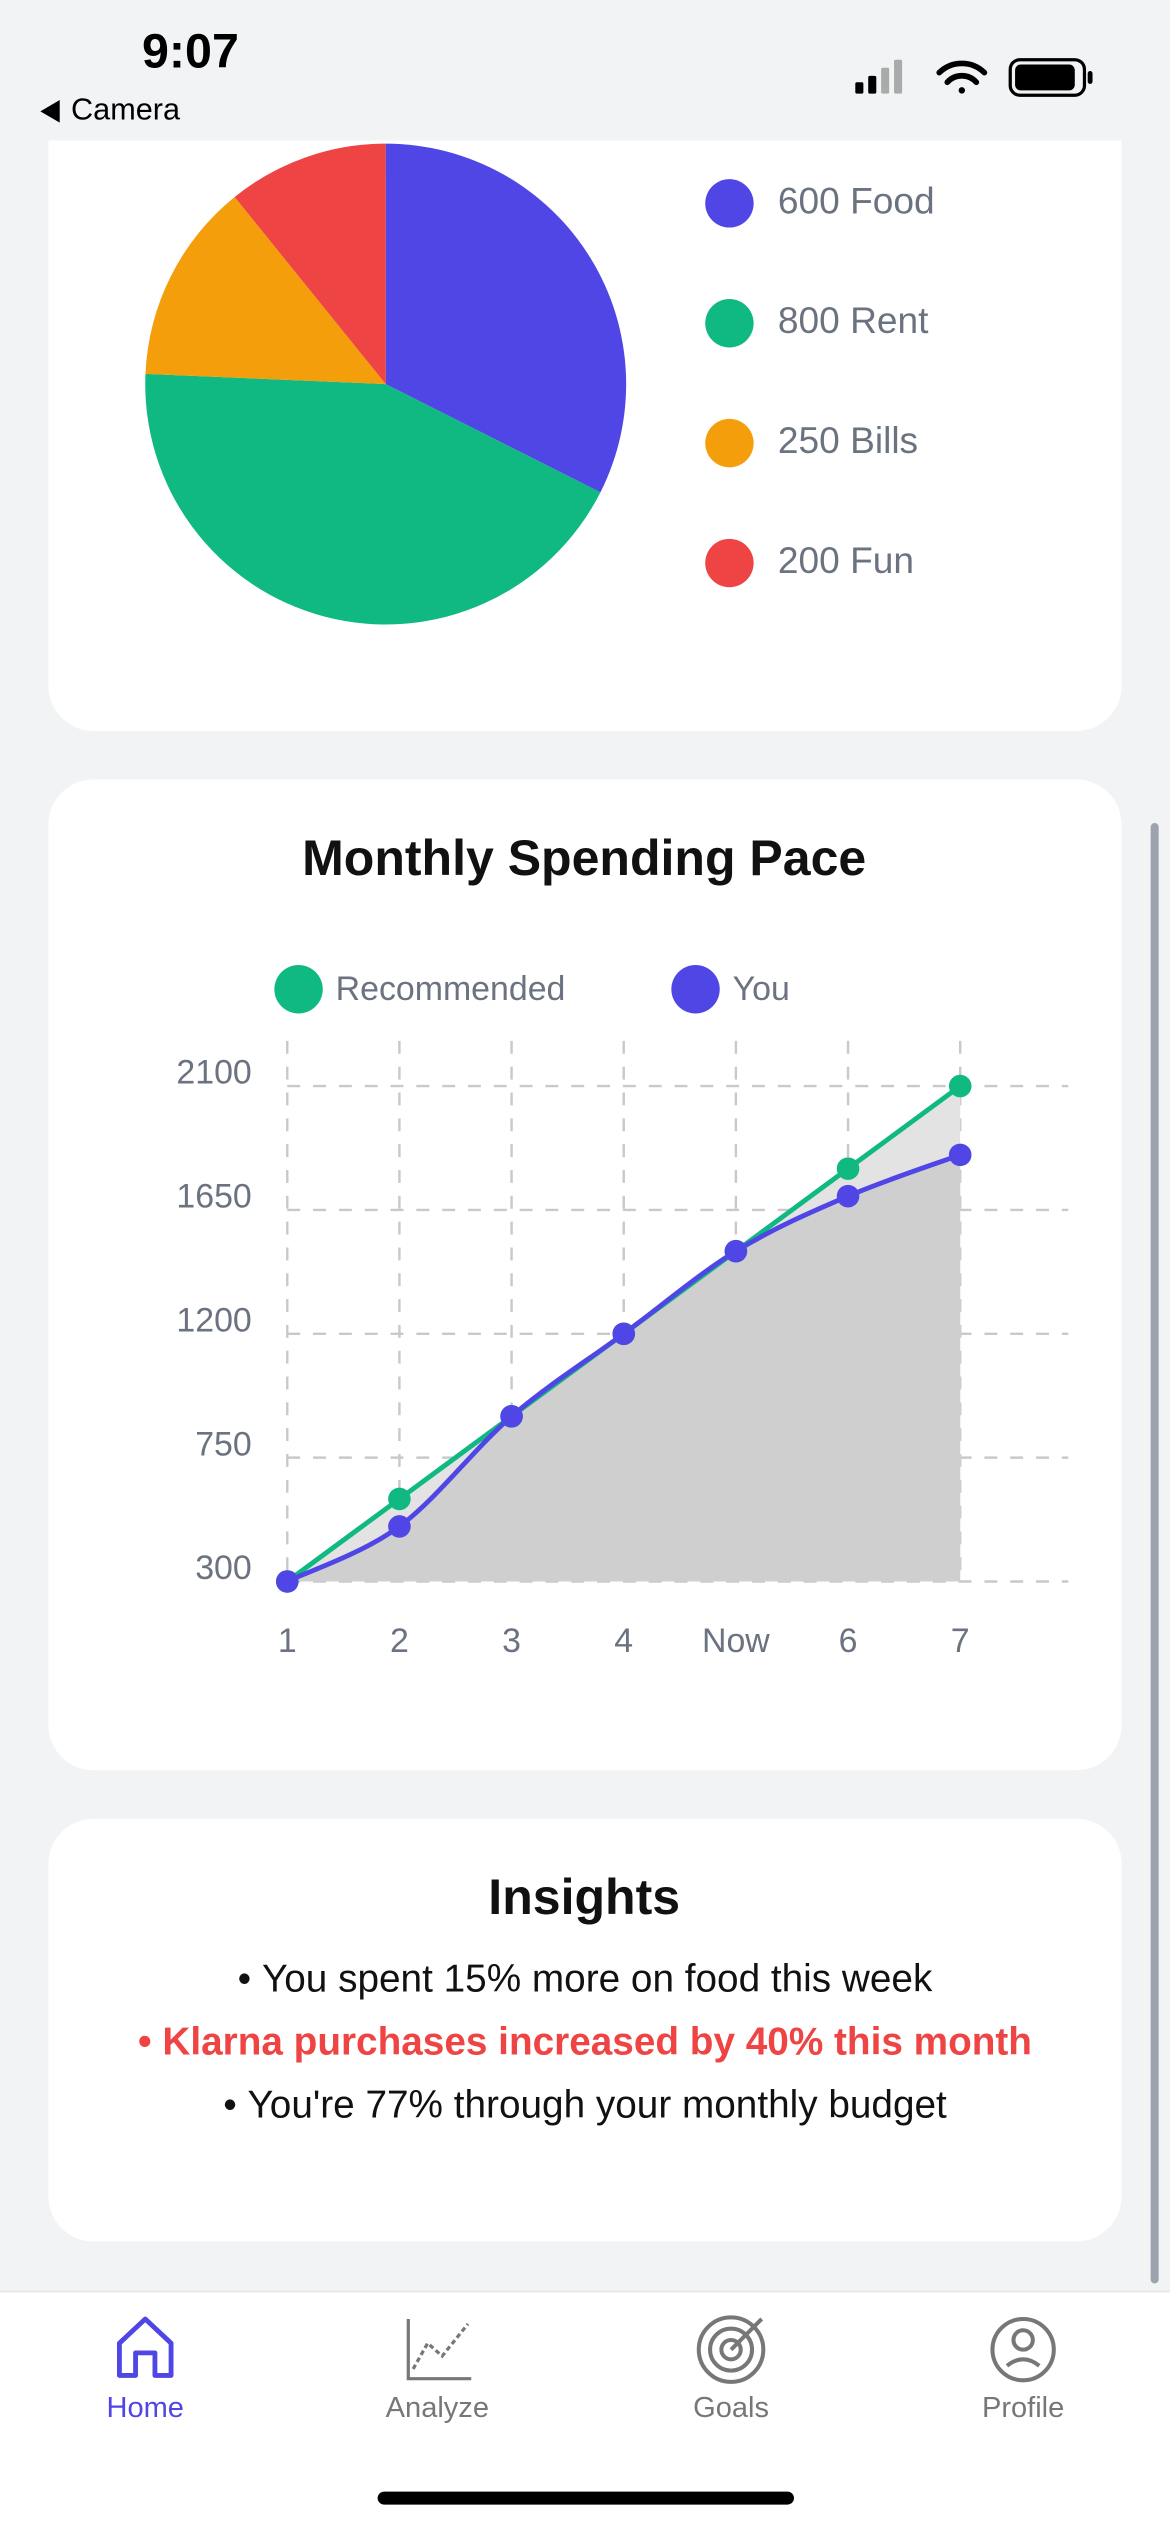 Image resolution: width=1170 pixels, height=2532 pixels. What do you see at coordinates (731, 2408) in the screenshot?
I see `tab-label: Goals` at bounding box center [731, 2408].